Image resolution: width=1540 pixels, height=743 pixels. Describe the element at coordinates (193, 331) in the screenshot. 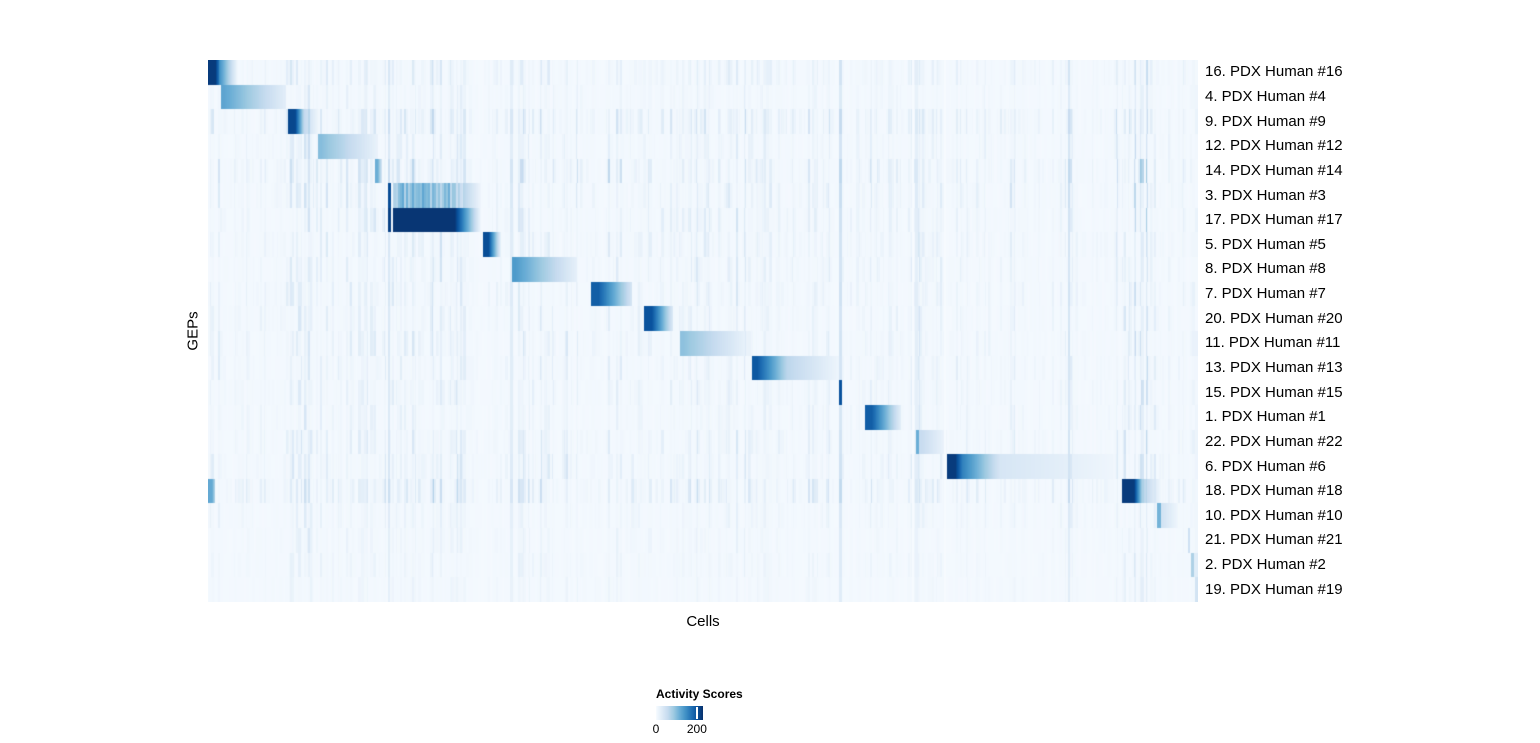

I see `y-axis-label: GEPs` at that location.